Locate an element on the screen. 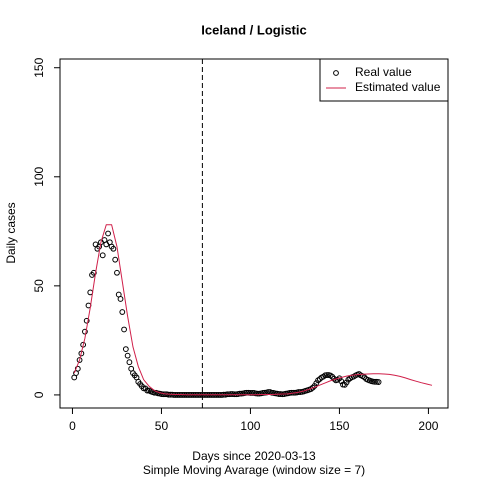  legend-box is located at coordinates (384, 80).